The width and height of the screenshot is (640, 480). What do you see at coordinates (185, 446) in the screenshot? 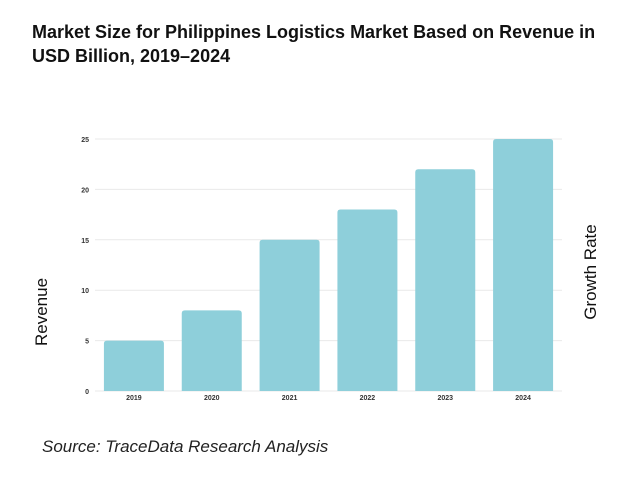
I see `source-note: Source: TraceData Research Analysis` at bounding box center [185, 446].